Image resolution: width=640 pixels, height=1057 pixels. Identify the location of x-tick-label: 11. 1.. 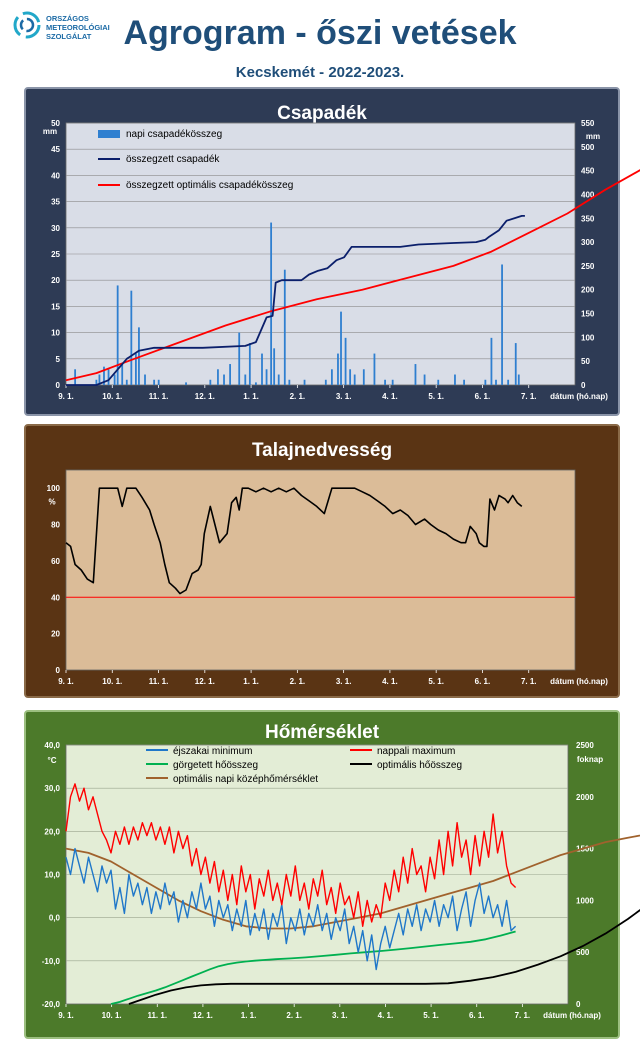
(157, 1015).